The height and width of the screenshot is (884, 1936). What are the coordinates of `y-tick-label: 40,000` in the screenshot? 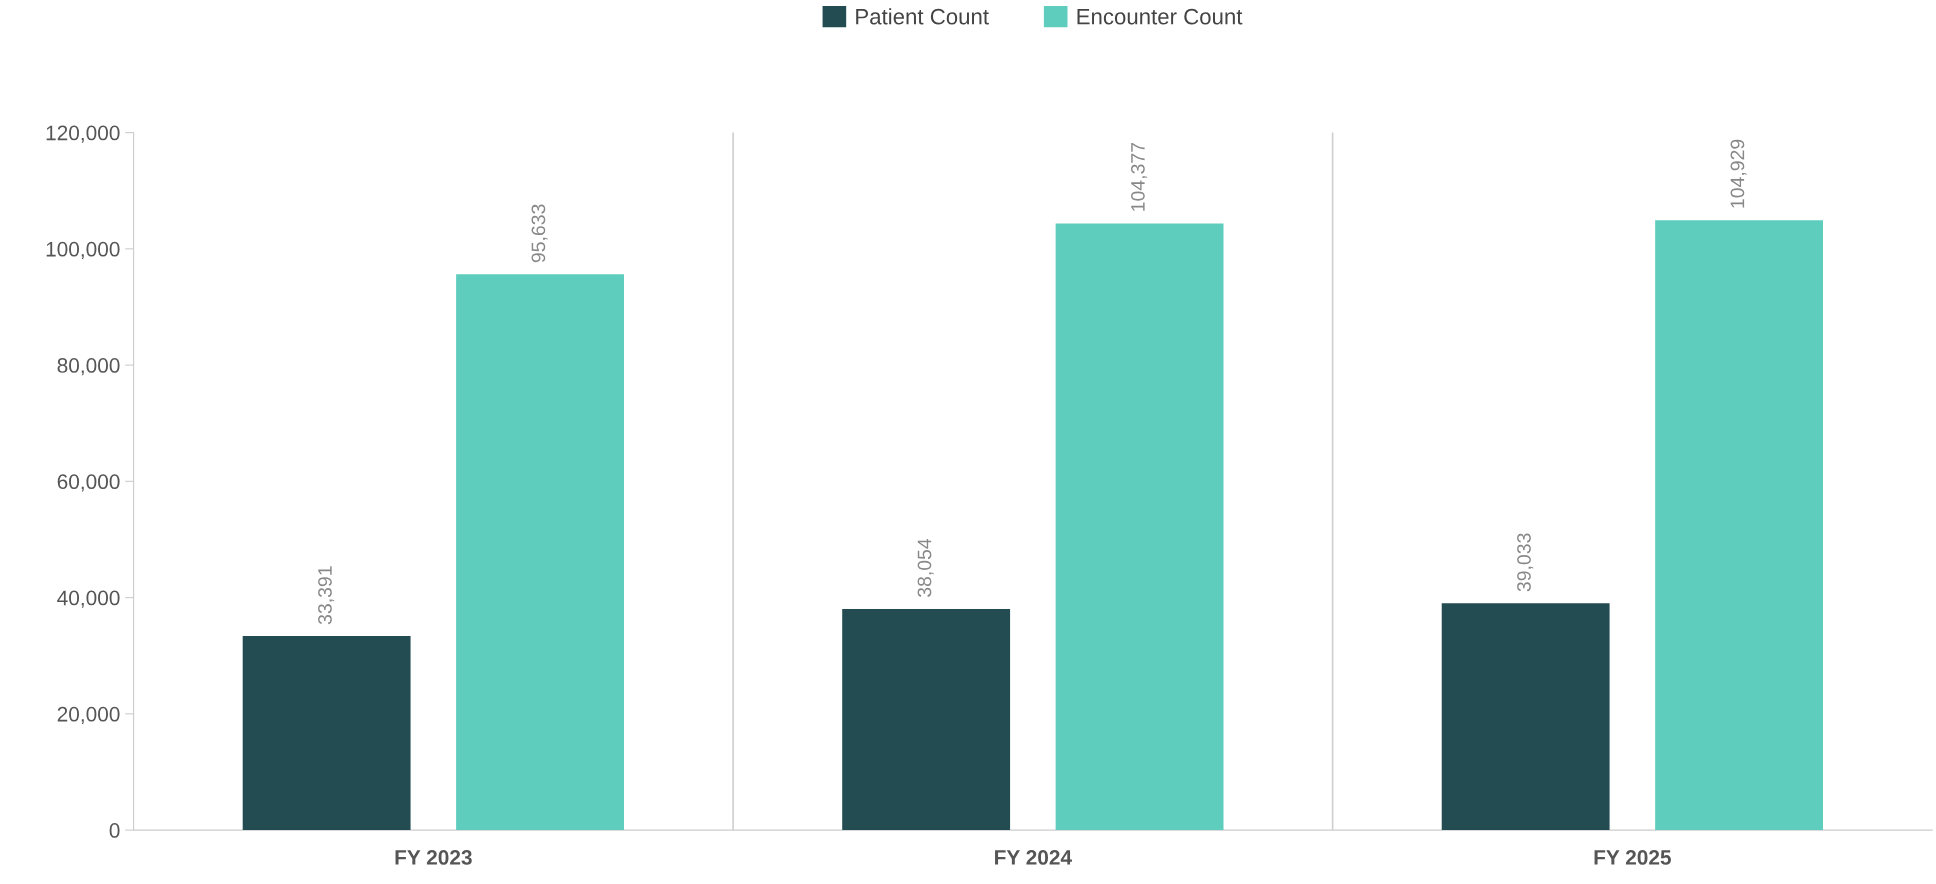 It's located at (88, 599).